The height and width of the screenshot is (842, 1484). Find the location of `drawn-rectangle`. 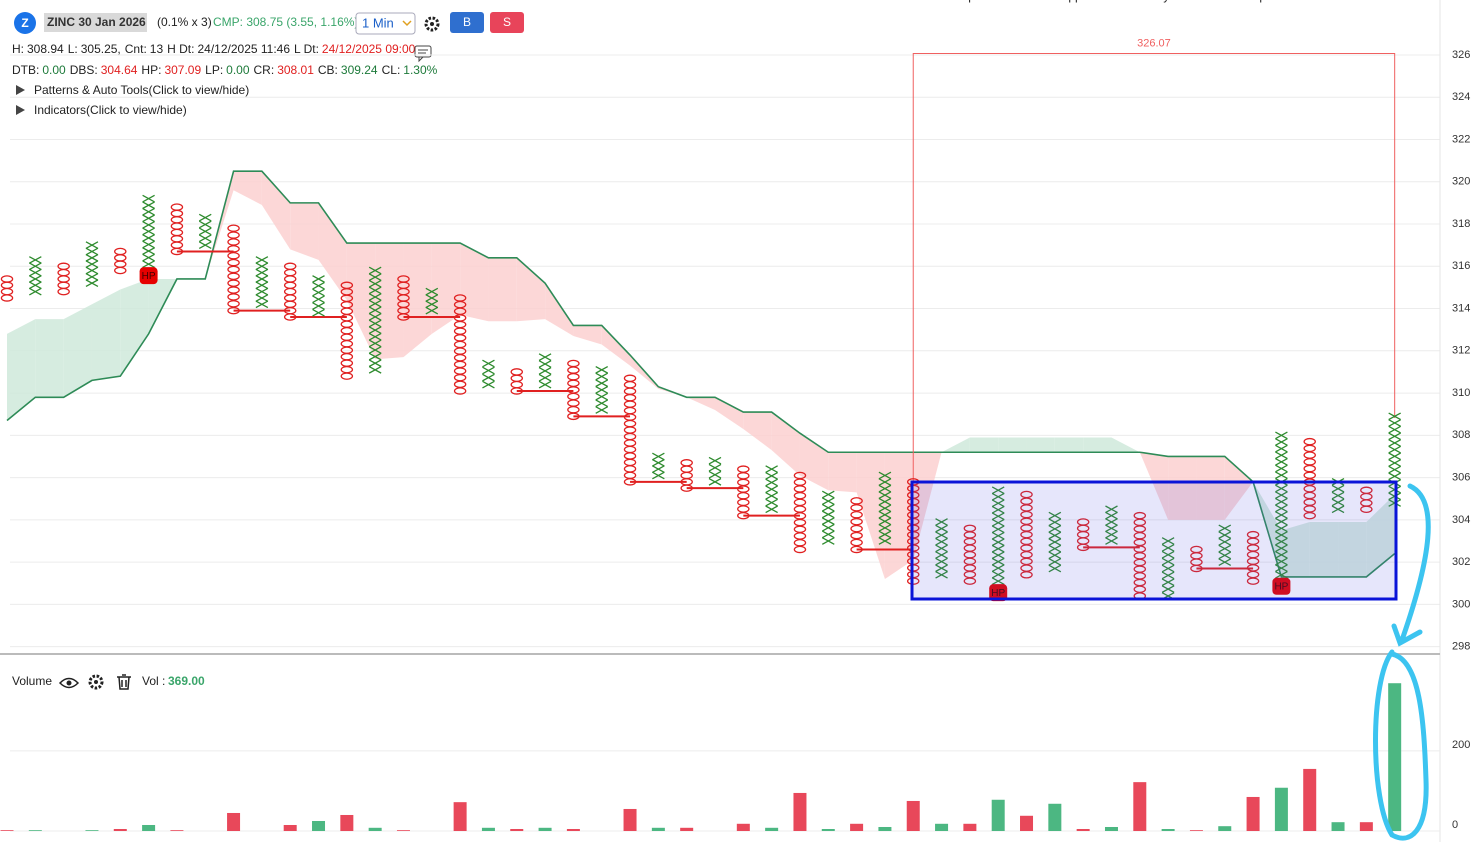

drawn-rectangle is located at coordinates (1154, 540).